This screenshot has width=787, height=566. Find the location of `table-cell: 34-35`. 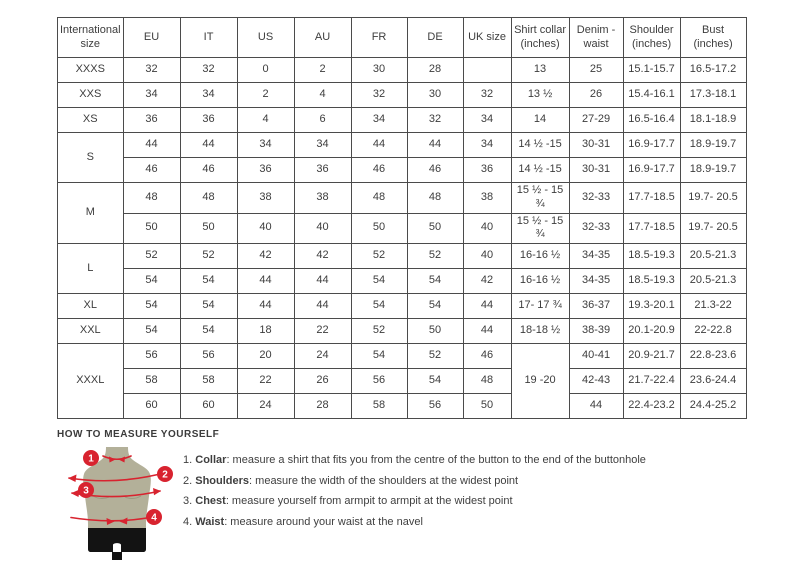

table-cell: 34-35 is located at coordinates (596, 256).